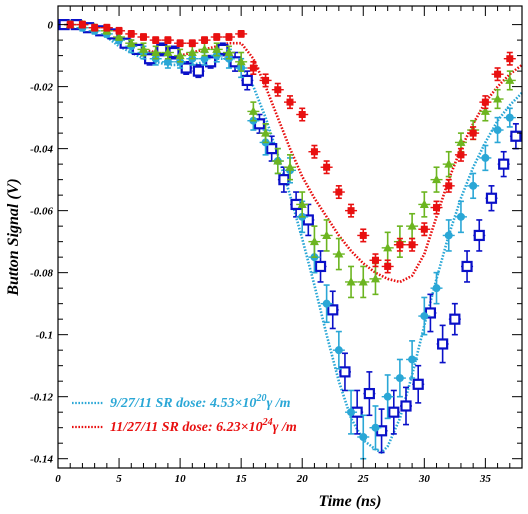  What do you see at coordinates (44, 336) in the screenshot?
I see `y-tick-label: -0.1` at bounding box center [44, 336].